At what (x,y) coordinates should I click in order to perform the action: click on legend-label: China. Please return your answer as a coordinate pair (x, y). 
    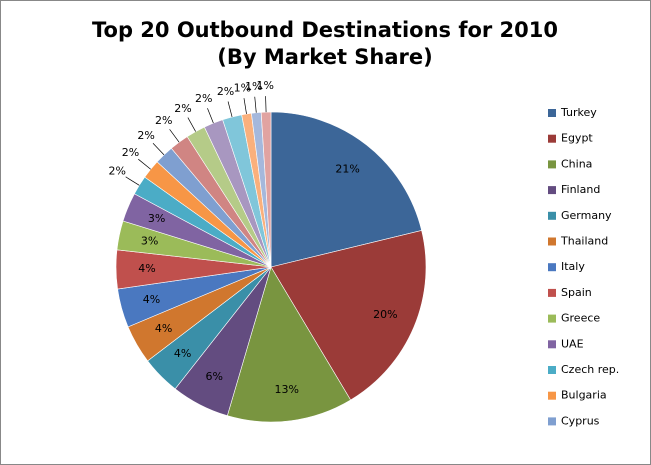
    Looking at the image, I should click on (576, 163).